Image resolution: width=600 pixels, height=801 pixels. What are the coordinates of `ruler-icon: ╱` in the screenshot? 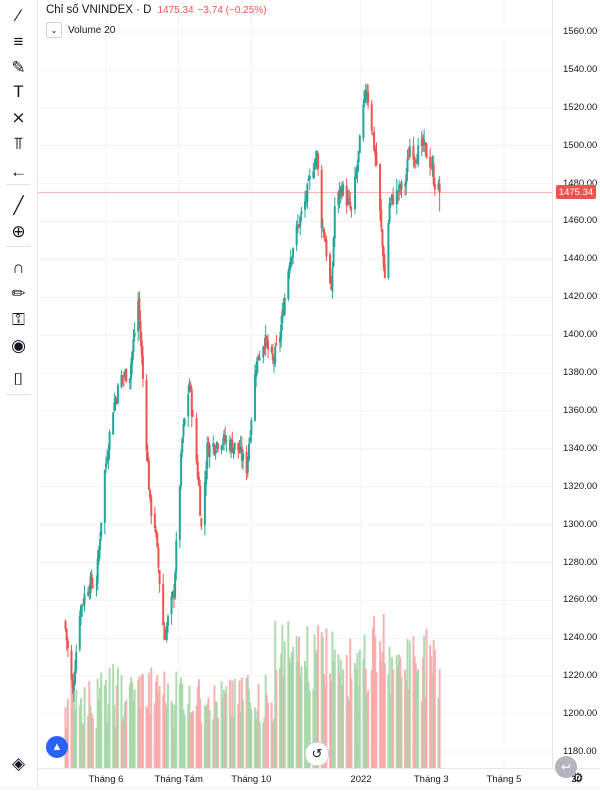 It's located at (18, 205).